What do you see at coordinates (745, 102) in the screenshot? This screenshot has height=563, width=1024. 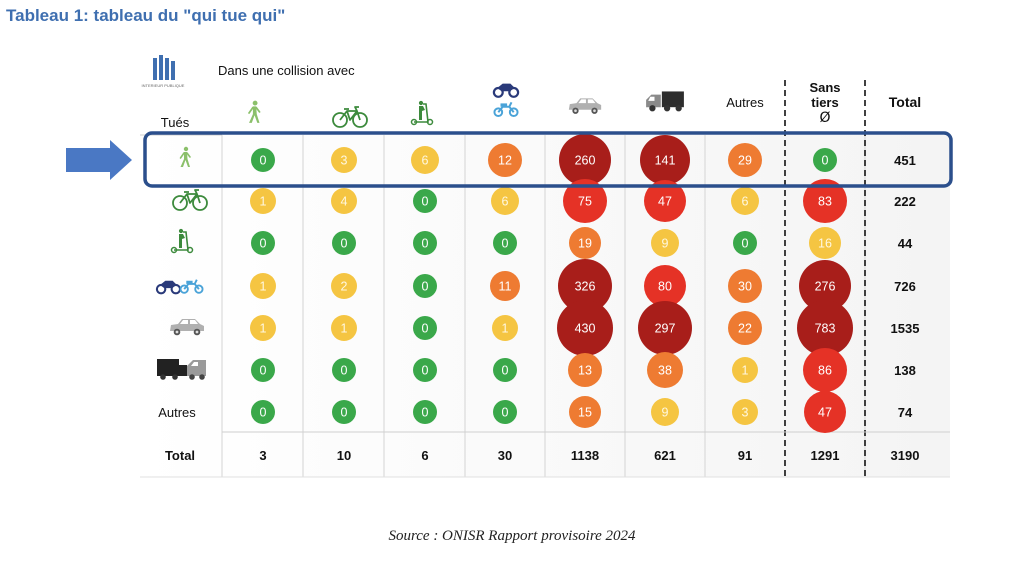 I see `col-header-autres: Autres` at bounding box center [745, 102].